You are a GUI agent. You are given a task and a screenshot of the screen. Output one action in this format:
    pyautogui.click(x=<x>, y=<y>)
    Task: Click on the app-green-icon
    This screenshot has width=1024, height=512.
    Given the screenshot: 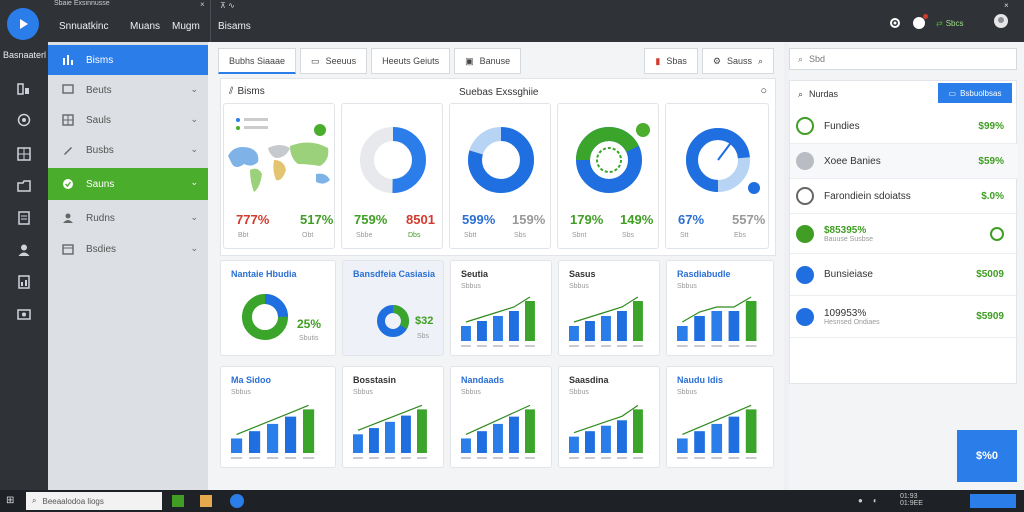 What is the action you would take?
    pyautogui.click(x=178, y=501)
    